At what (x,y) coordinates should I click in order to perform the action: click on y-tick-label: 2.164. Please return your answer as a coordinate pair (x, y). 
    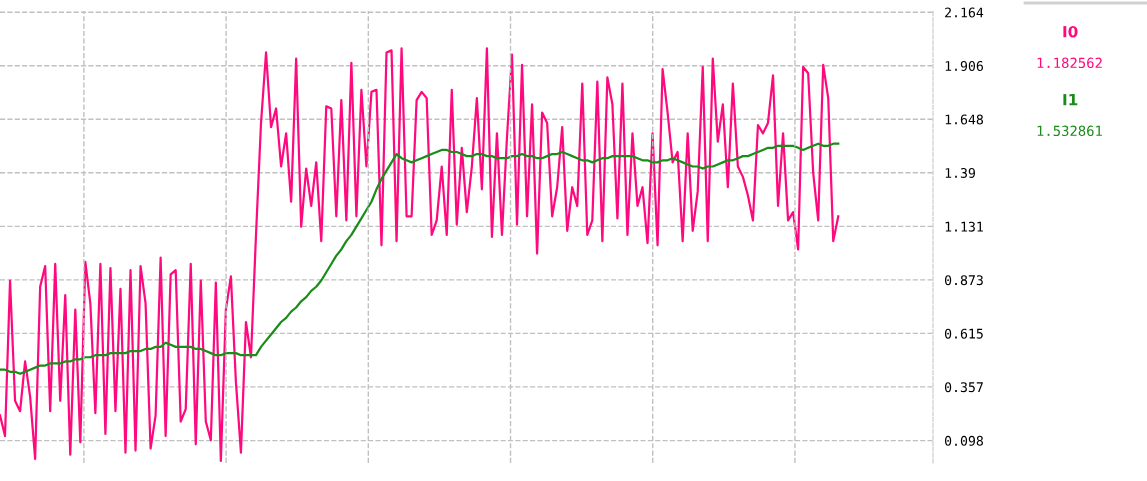
    Looking at the image, I should click on (964, 12).